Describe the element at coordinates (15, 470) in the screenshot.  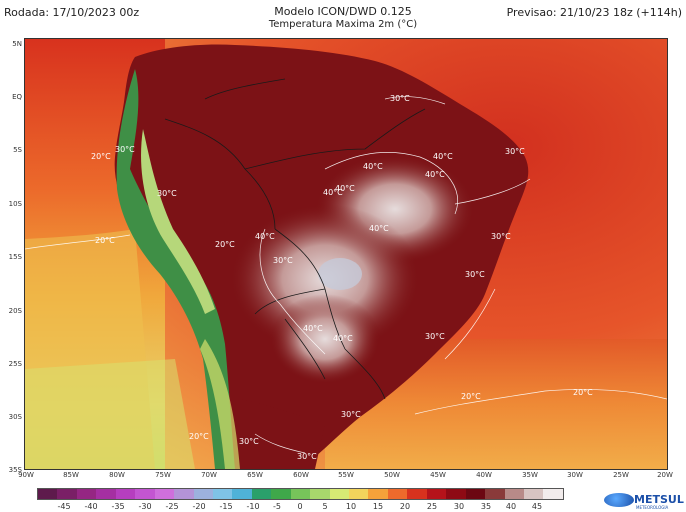
I see `lat-label: 35S` at that location.